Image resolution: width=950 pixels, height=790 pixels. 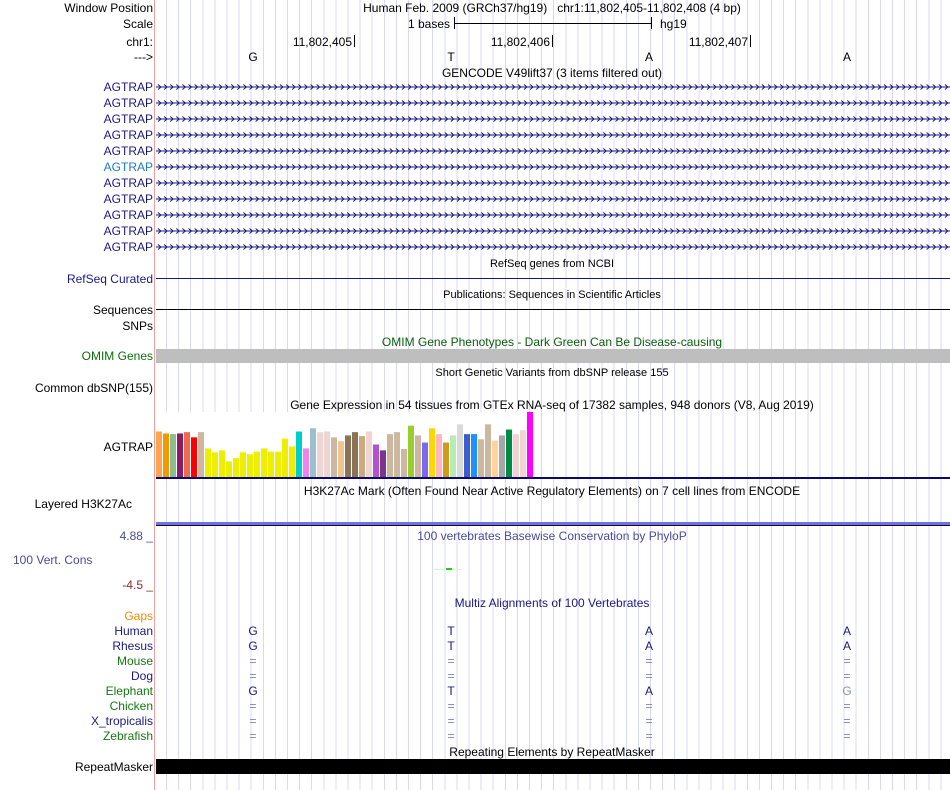 I want to click on gaps-label: Gaps, so click(x=138, y=616).